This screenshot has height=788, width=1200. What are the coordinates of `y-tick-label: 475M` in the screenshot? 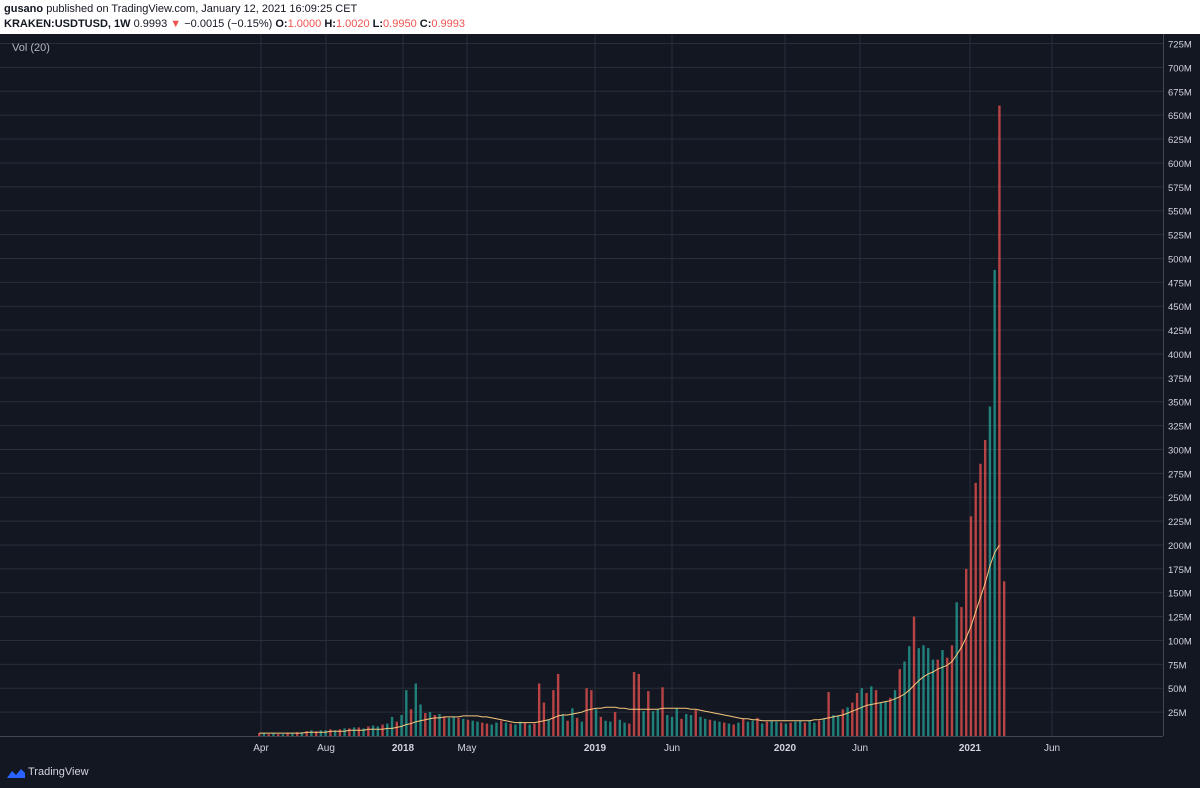 It's located at (1180, 283).